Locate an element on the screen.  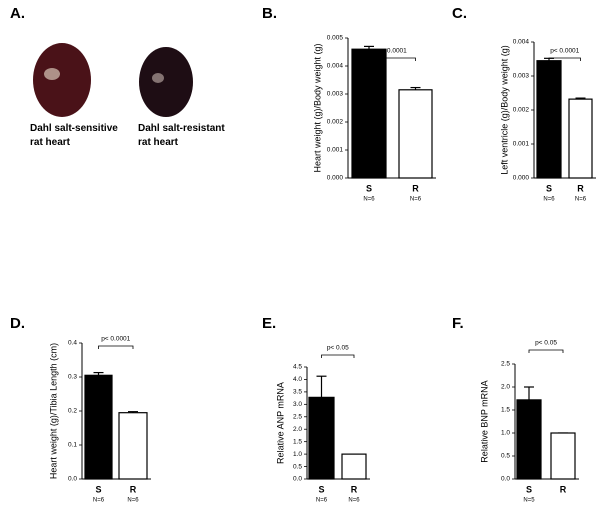
caption: Dahl salt-sensitive is located at coordinates (74, 128).